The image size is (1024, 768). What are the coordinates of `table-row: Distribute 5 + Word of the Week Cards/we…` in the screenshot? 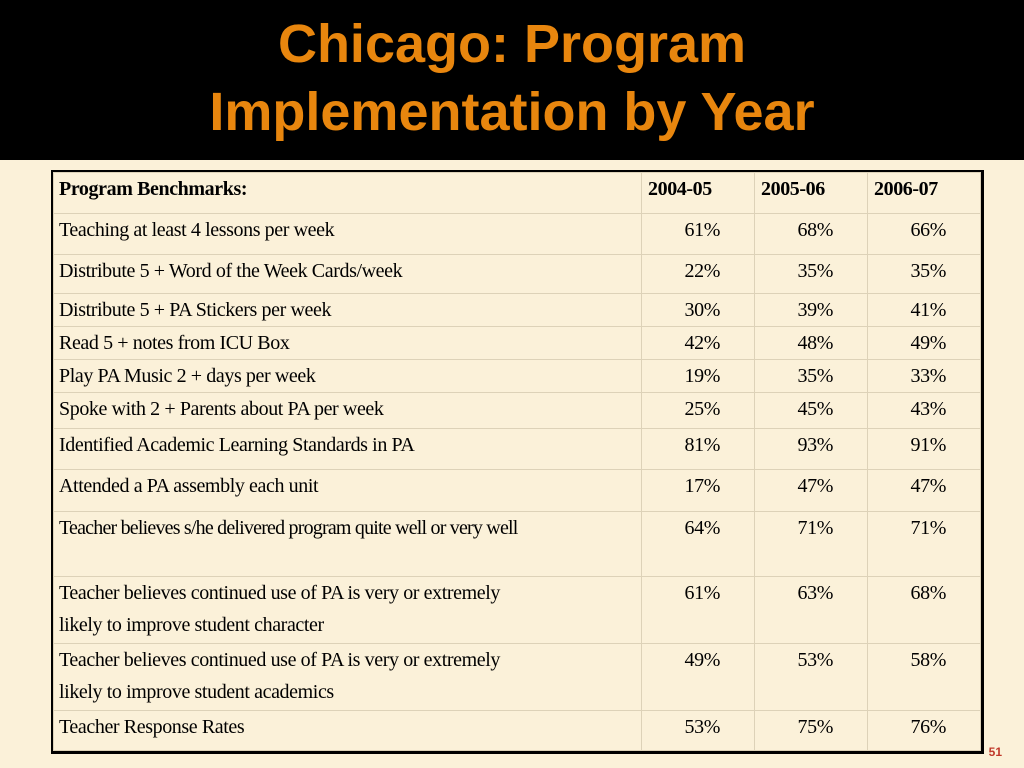 It's located at (517, 274).